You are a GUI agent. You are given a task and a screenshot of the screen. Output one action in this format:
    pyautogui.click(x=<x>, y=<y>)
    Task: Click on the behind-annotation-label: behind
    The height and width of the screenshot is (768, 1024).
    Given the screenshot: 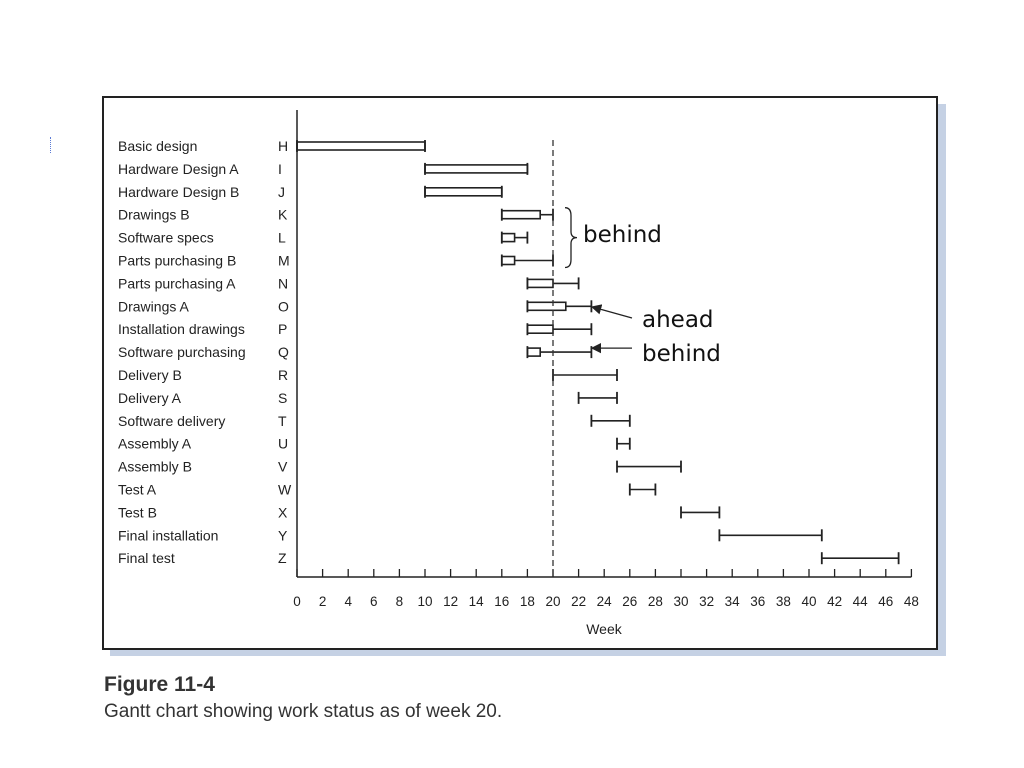 What is the action you would take?
    pyautogui.click(x=681, y=354)
    